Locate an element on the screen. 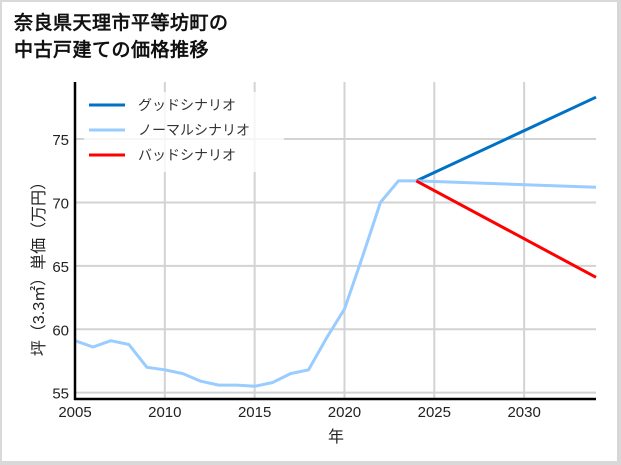 The width and height of the screenshot is (621, 465). y-axis-label: 坪（3.3㎡）単価（万円） is located at coordinates (39, 265).